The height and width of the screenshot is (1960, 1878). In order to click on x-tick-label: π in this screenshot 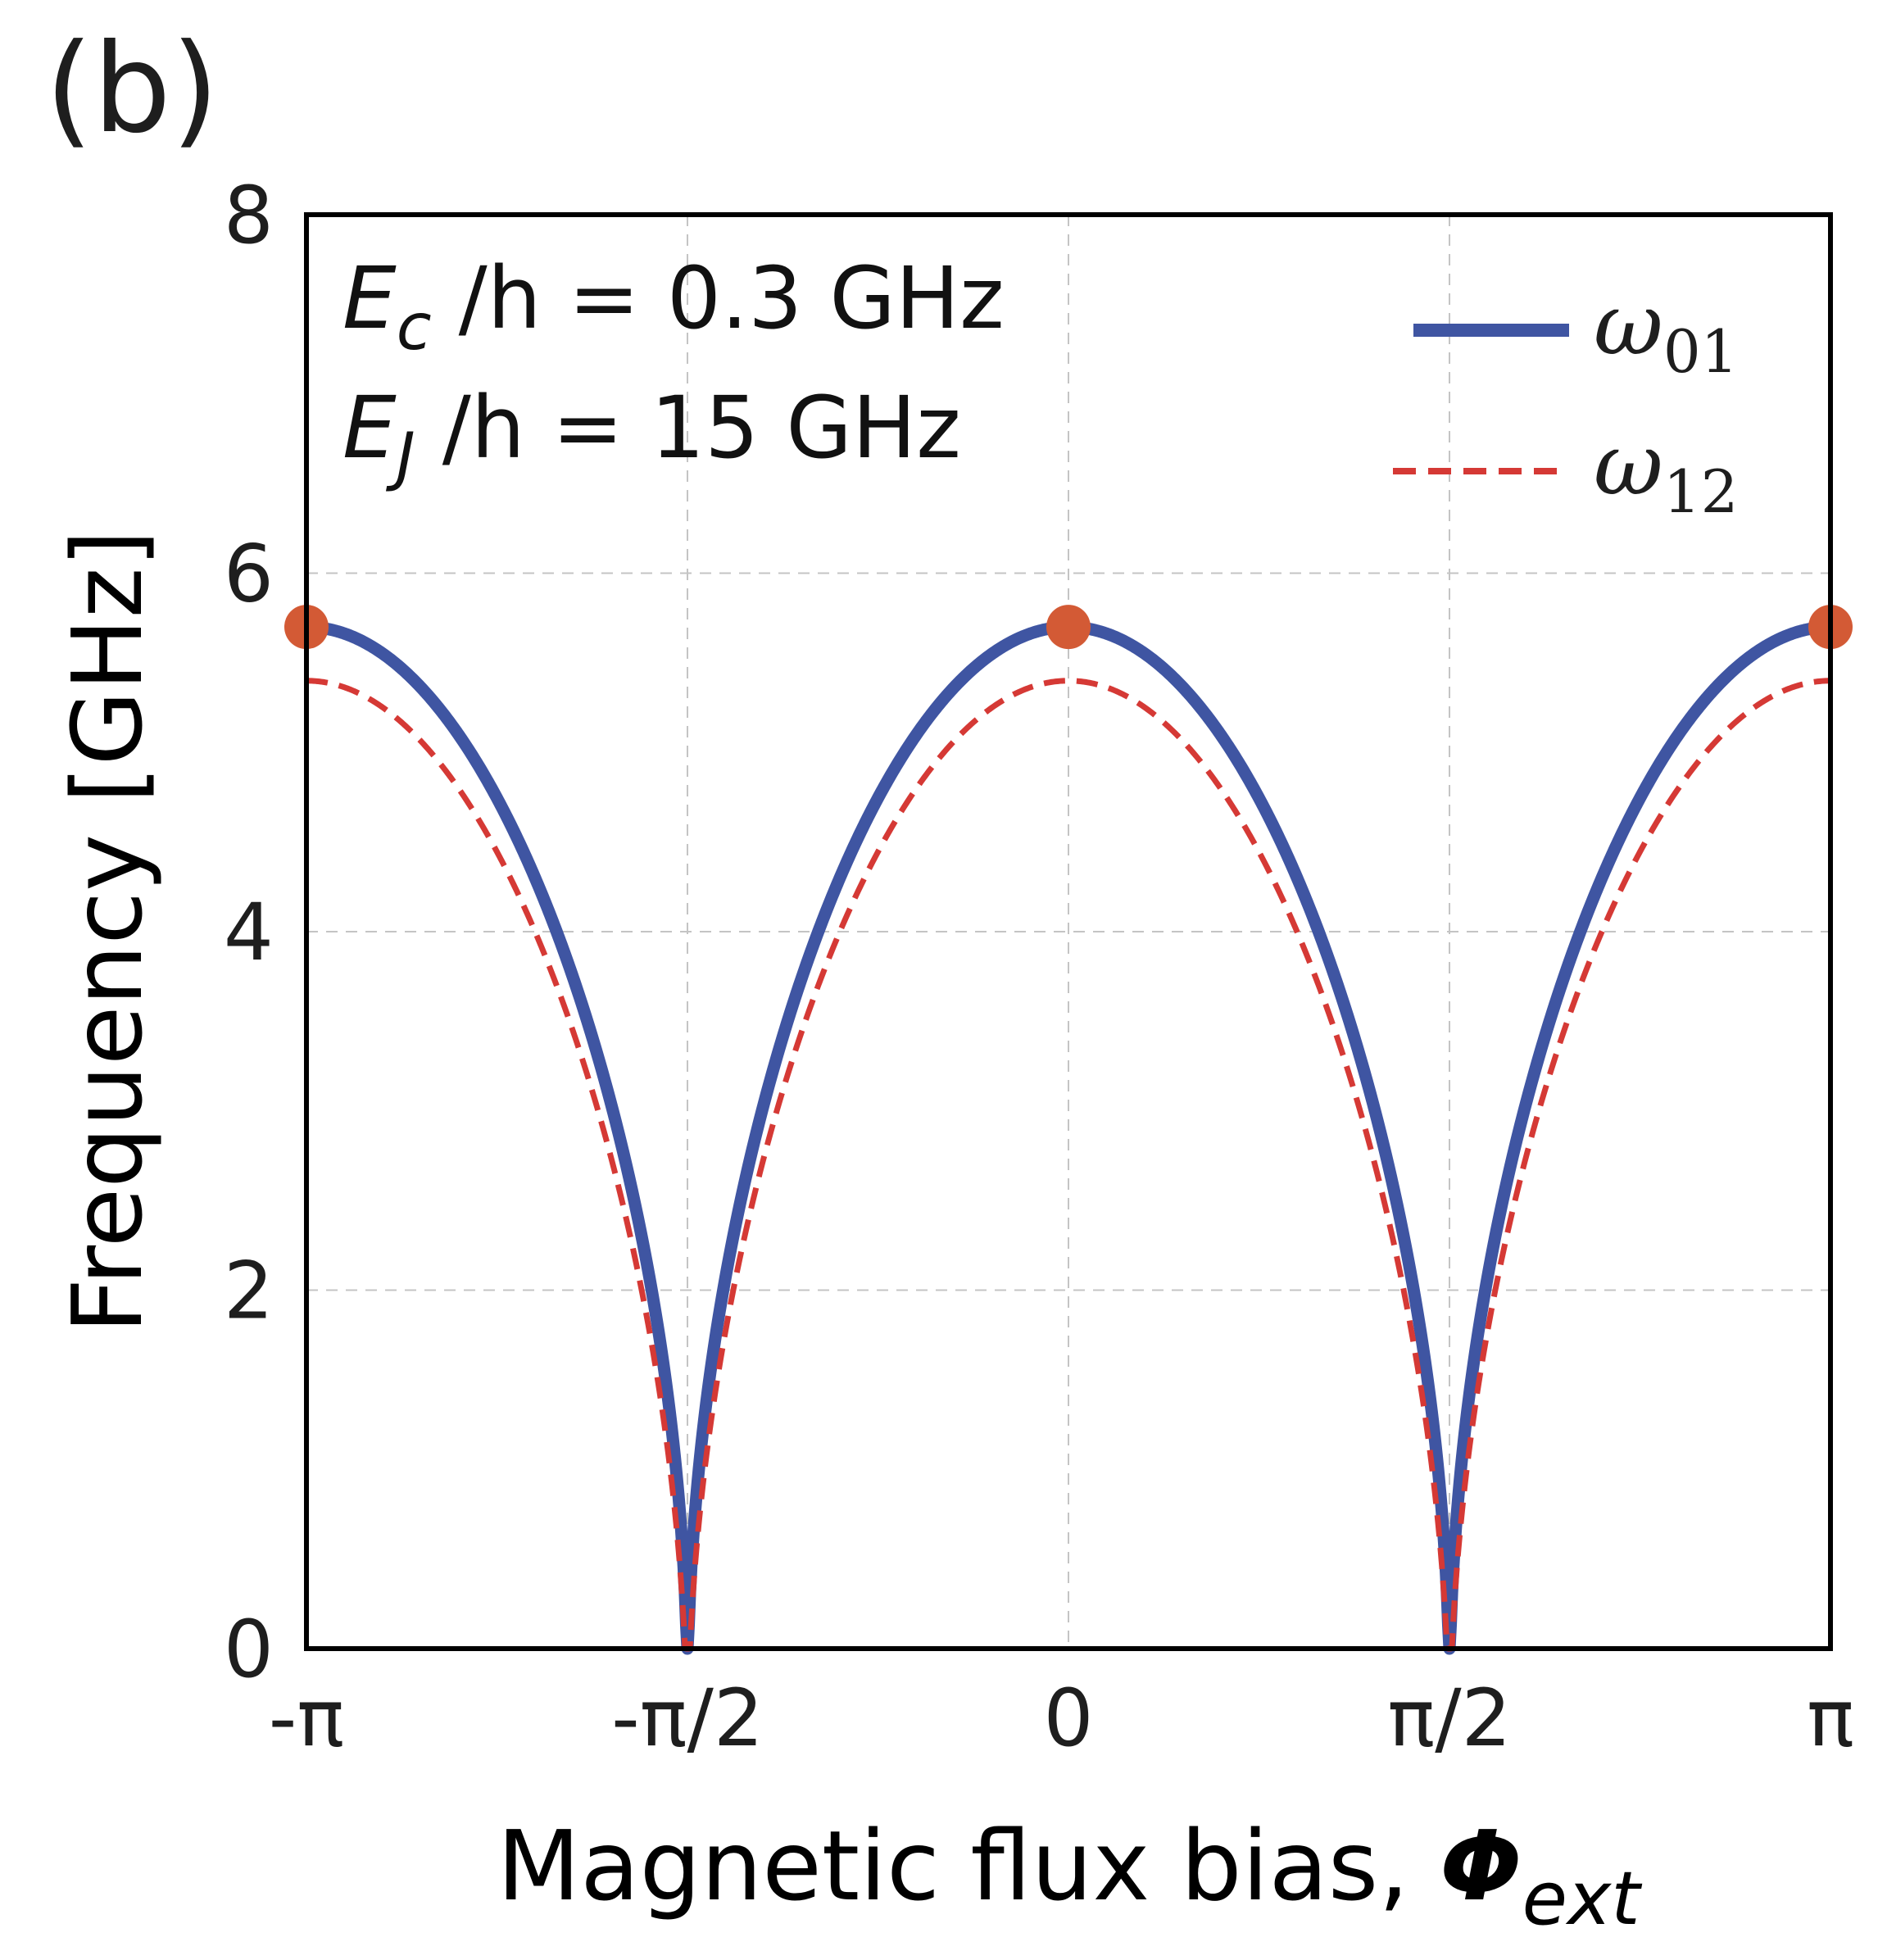, I will do `click(1830, 1718)`.